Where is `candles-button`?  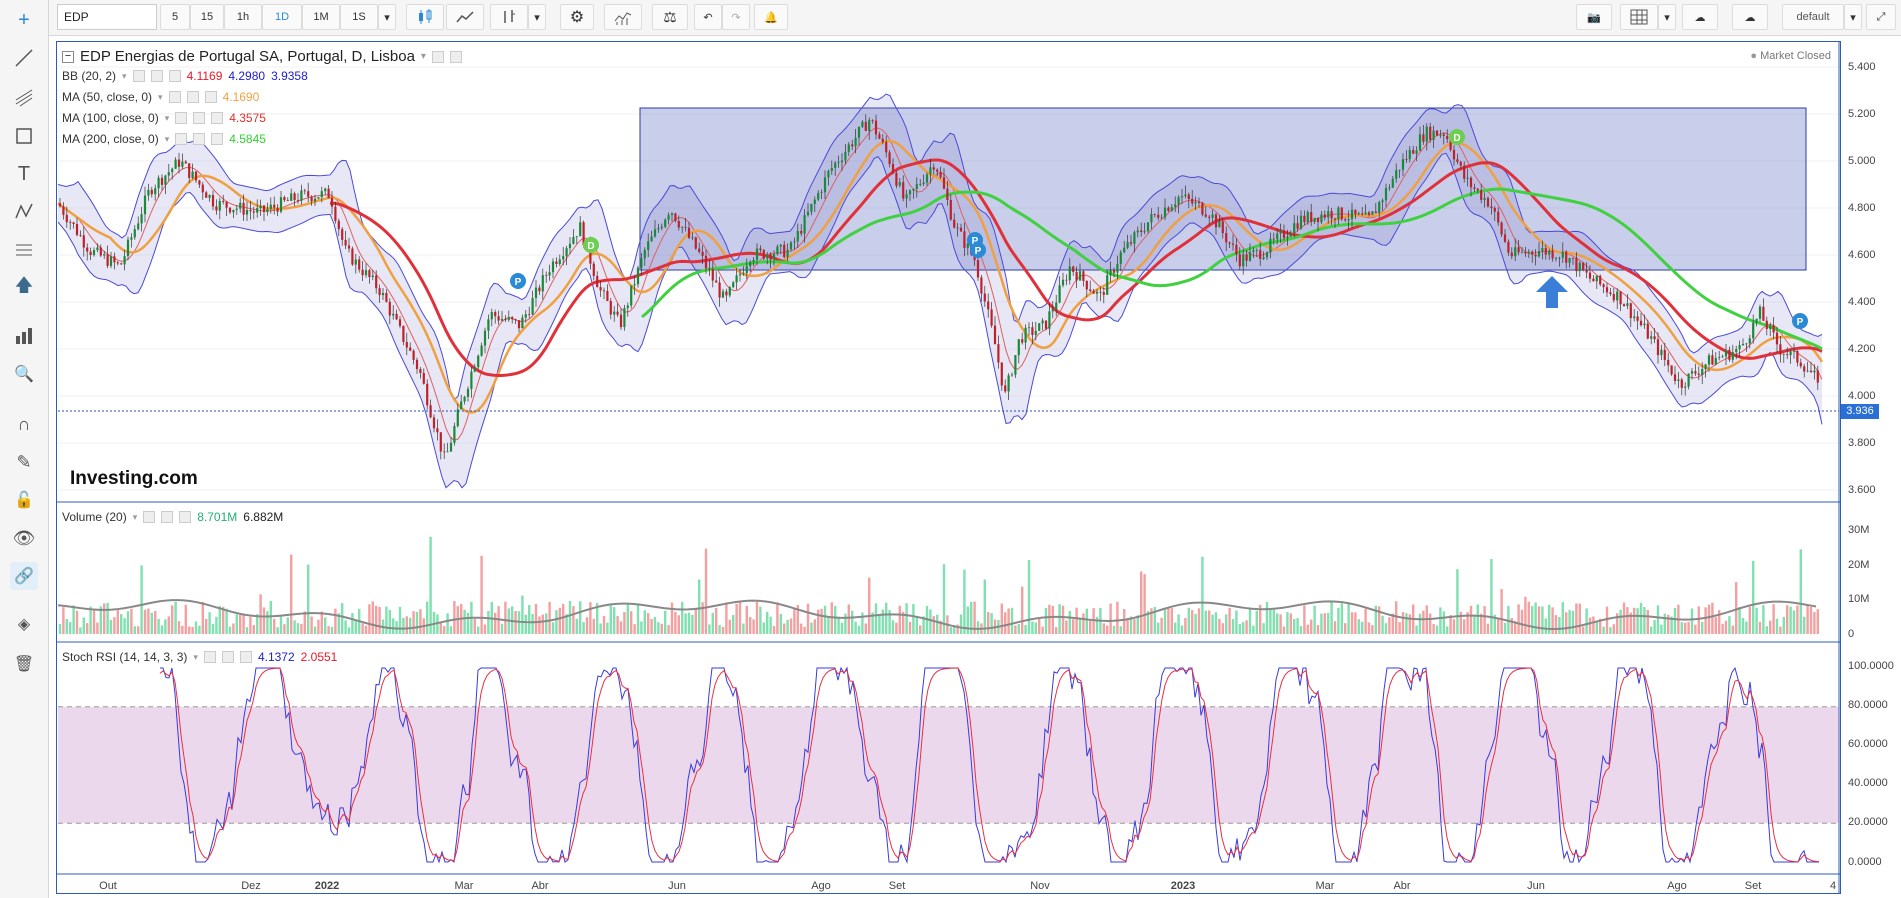
candles-button is located at coordinates (425, 17).